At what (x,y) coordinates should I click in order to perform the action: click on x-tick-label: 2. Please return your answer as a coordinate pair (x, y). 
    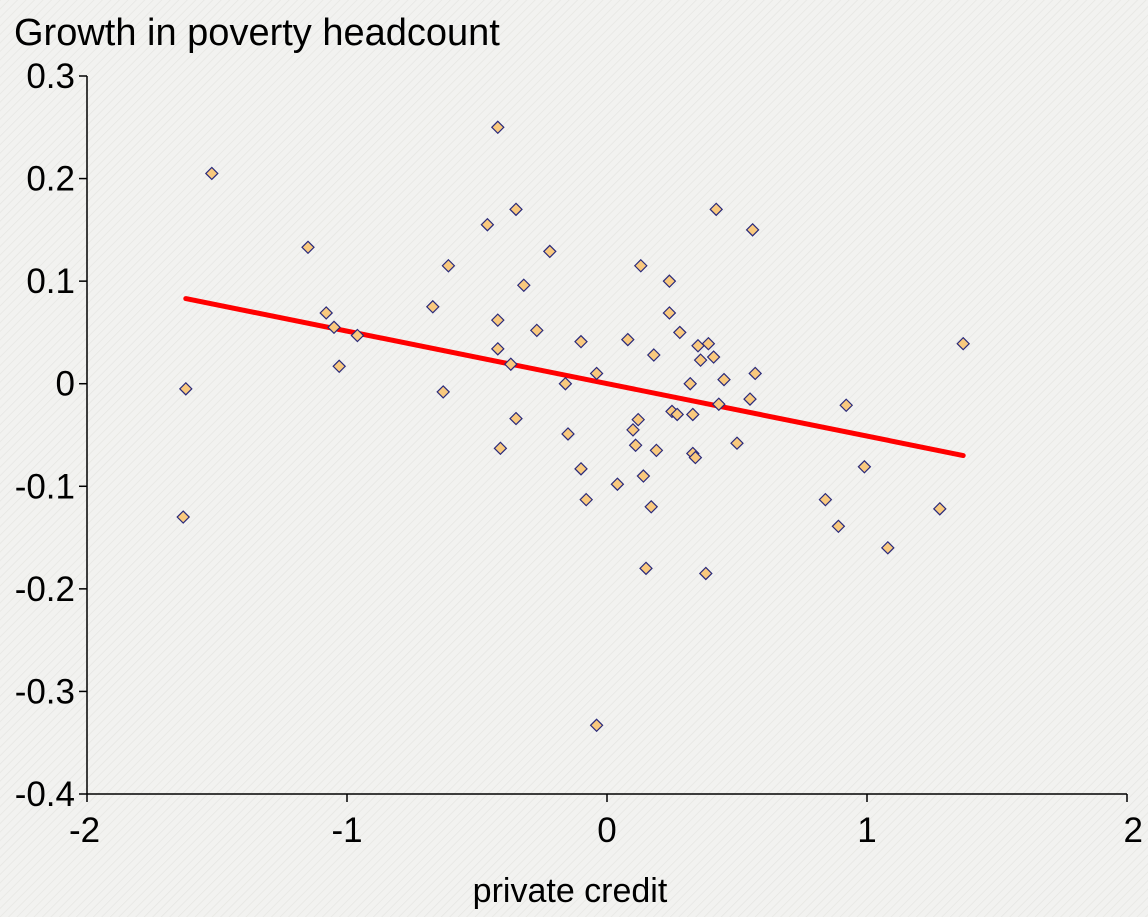
    Looking at the image, I should click on (1133, 830).